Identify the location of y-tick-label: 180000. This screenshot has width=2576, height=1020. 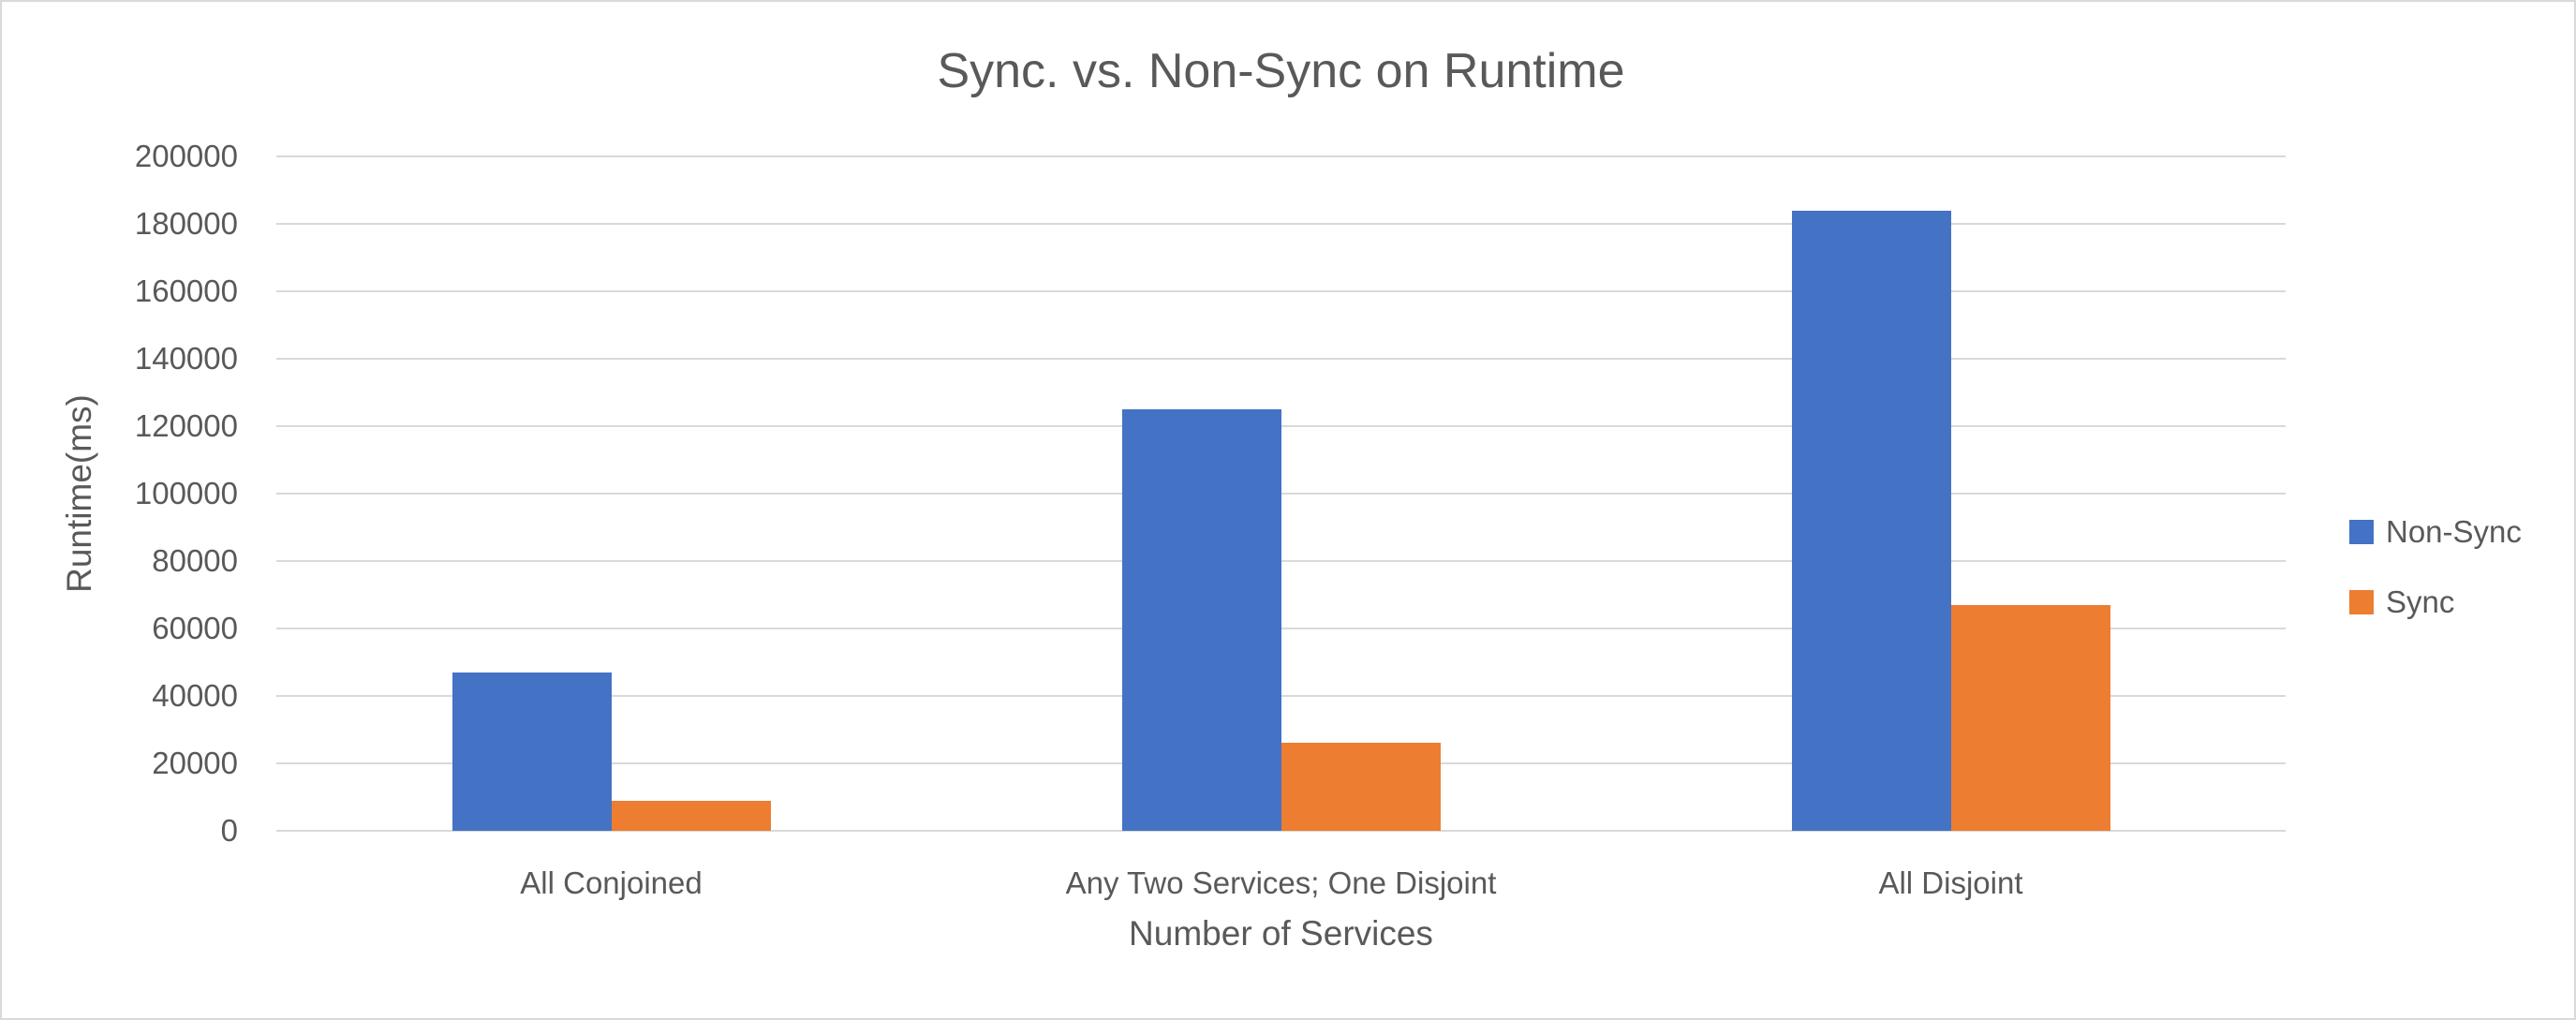
(186, 223).